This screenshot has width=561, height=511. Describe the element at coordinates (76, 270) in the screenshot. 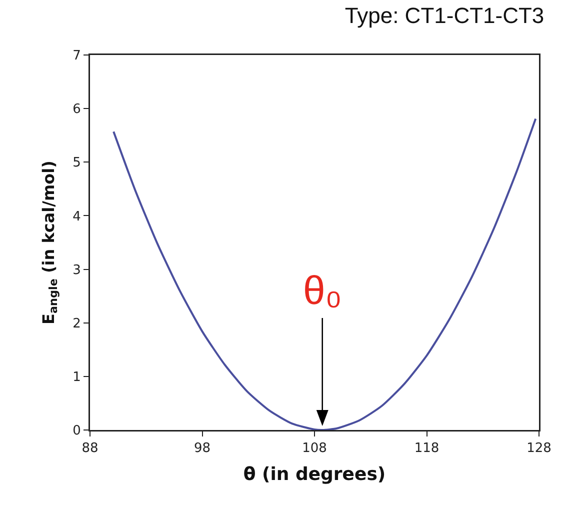

I see `y-tick-label: 3` at that location.